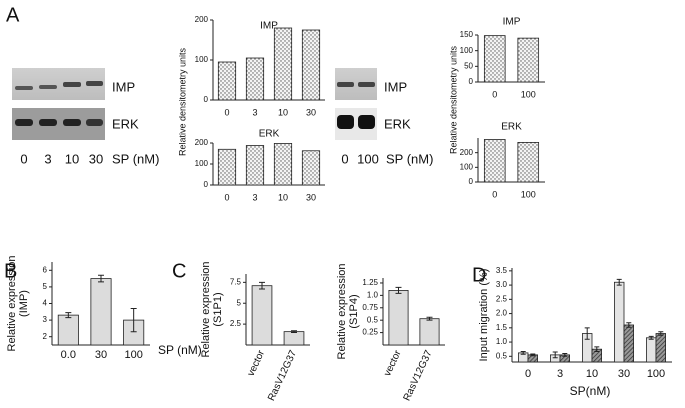 This screenshot has width=685, height=408. Describe the element at coordinates (68, 355) in the screenshot. I see `x-tick-label: 0.0` at that location.